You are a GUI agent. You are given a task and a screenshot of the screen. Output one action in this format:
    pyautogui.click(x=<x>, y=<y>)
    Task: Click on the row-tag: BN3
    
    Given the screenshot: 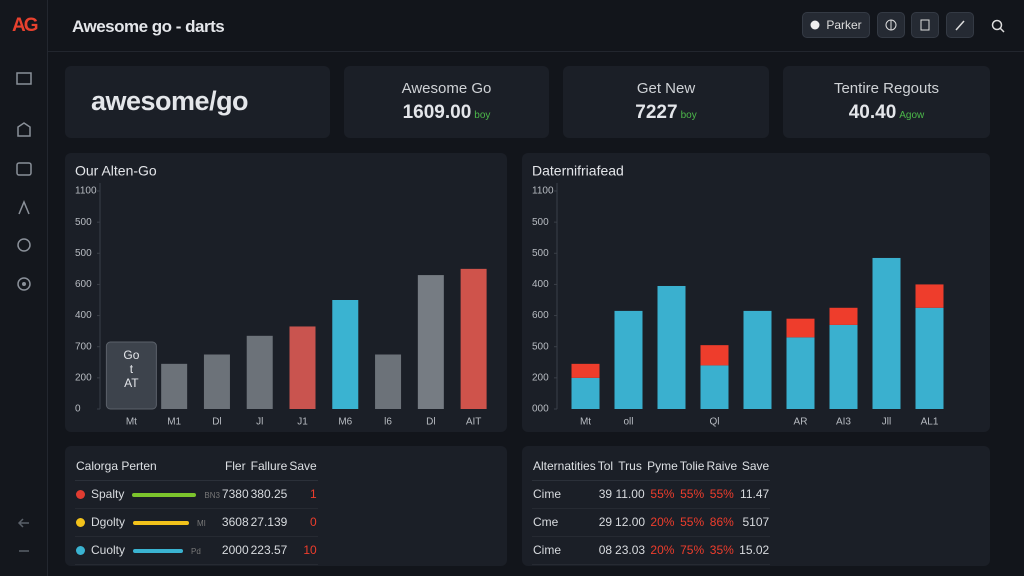 What is the action you would take?
    pyautogui.click(x=212, y=495)
    